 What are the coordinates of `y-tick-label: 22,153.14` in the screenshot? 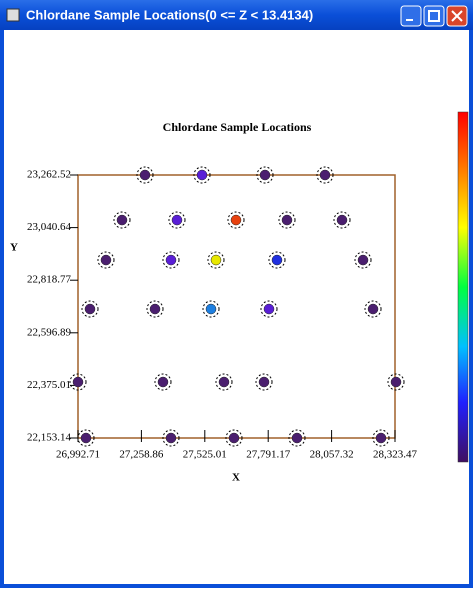 It's located at (49, 438).